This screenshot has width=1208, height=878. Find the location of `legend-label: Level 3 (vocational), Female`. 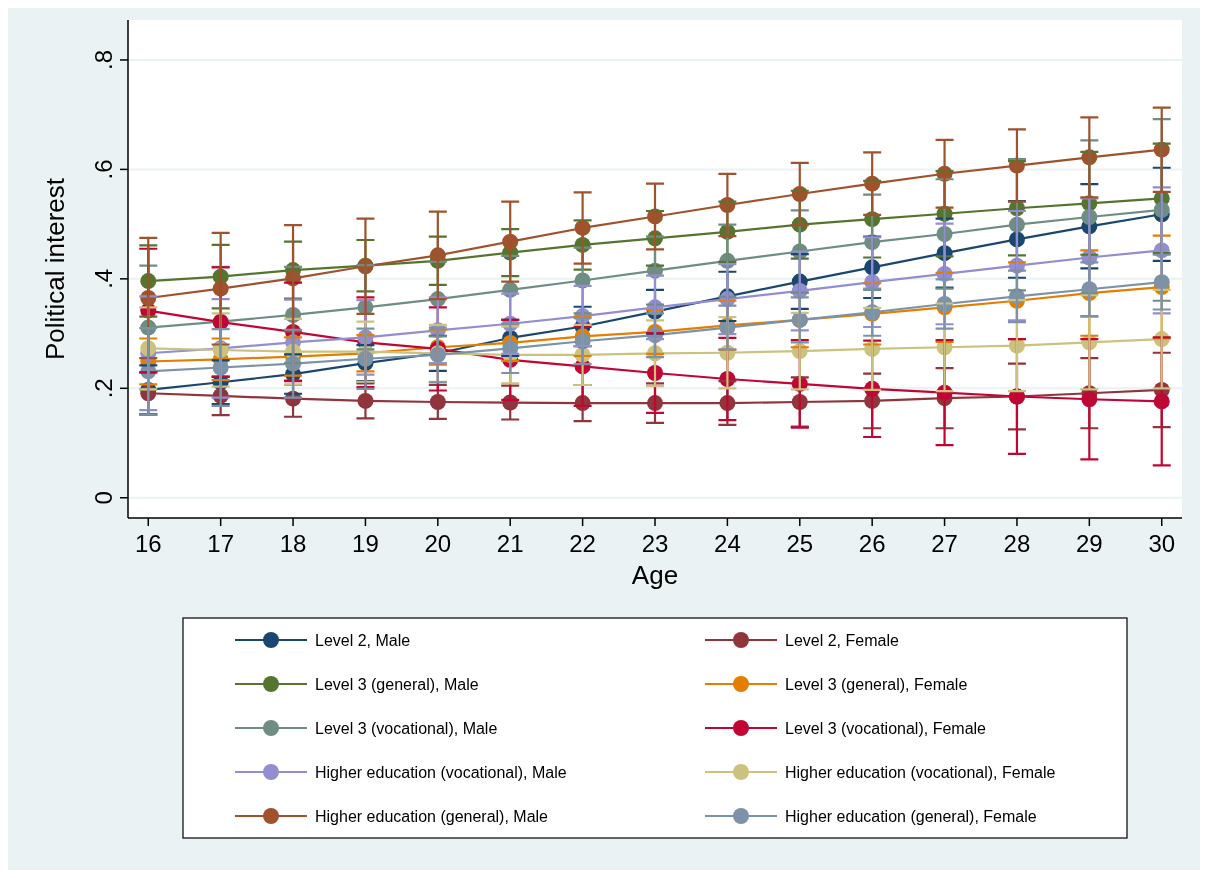

legend-label: Level 3 (vocational), Female is located at coordinates (886, 728).